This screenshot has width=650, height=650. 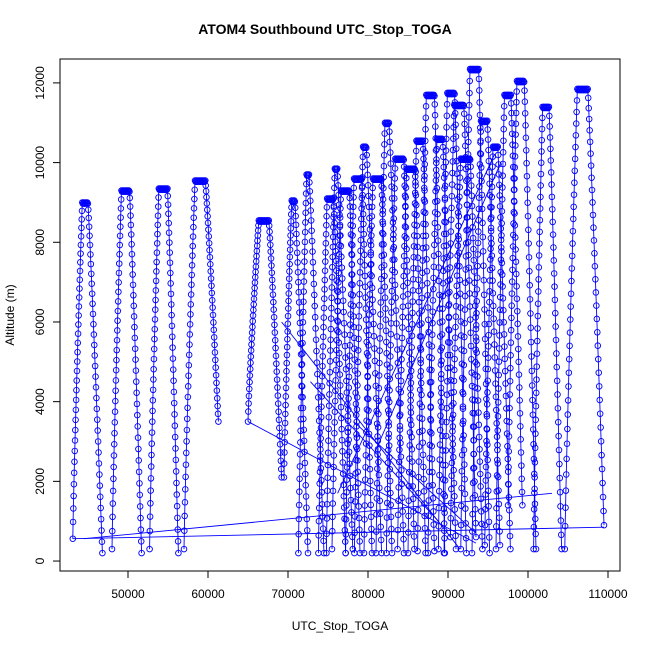 I want to click on x-tick-label: 50000, so click(x=128, y=594).